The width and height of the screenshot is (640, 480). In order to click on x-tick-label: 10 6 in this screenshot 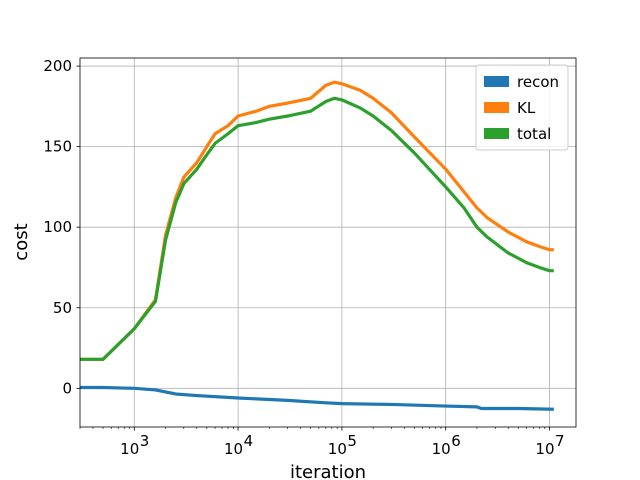, I will do `click(446, 445)`.